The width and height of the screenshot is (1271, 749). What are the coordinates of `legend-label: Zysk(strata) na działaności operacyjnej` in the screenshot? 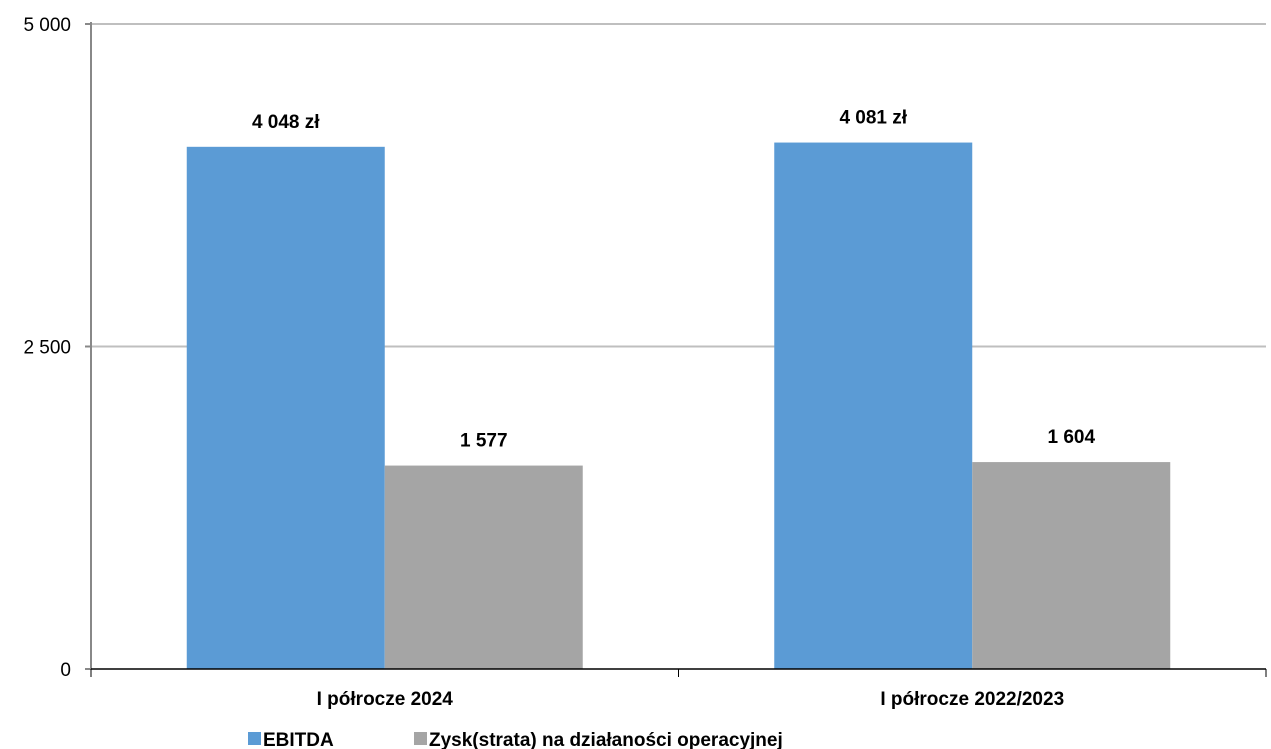 It's located at (606, 739).